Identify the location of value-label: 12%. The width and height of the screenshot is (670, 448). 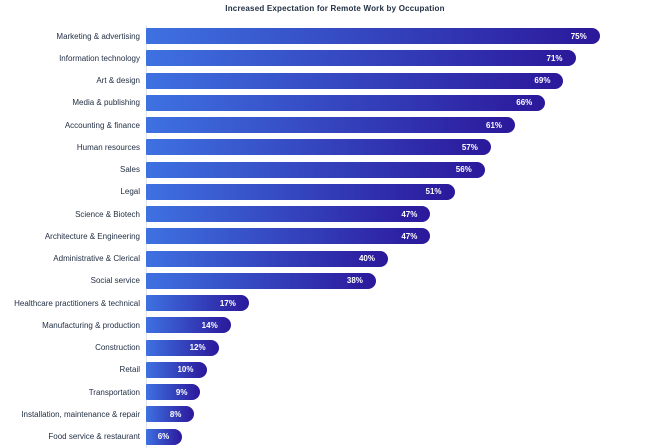
(197, 348).